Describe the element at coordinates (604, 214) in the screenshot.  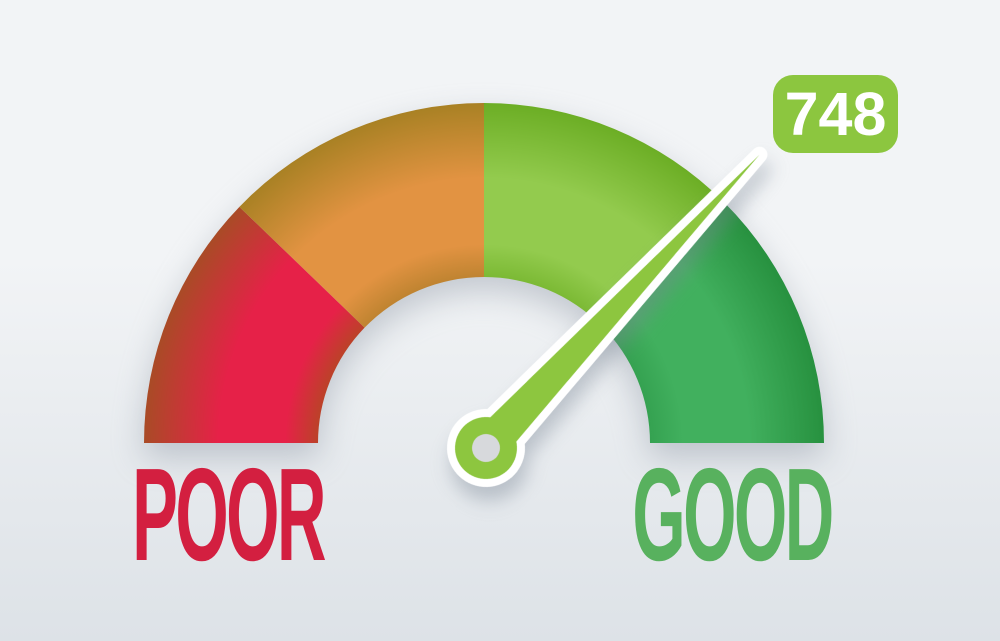
I see `gauge-segment-good-light-green` at that location.